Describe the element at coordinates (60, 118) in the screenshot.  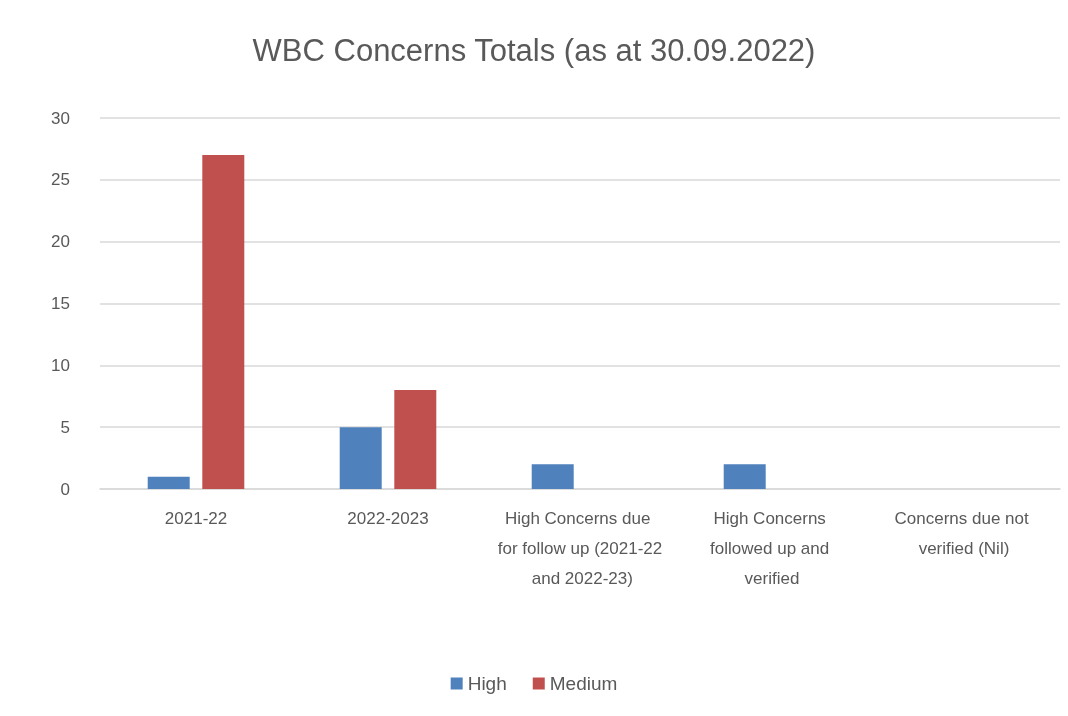
I see `y-tick-label: 30` at that location.